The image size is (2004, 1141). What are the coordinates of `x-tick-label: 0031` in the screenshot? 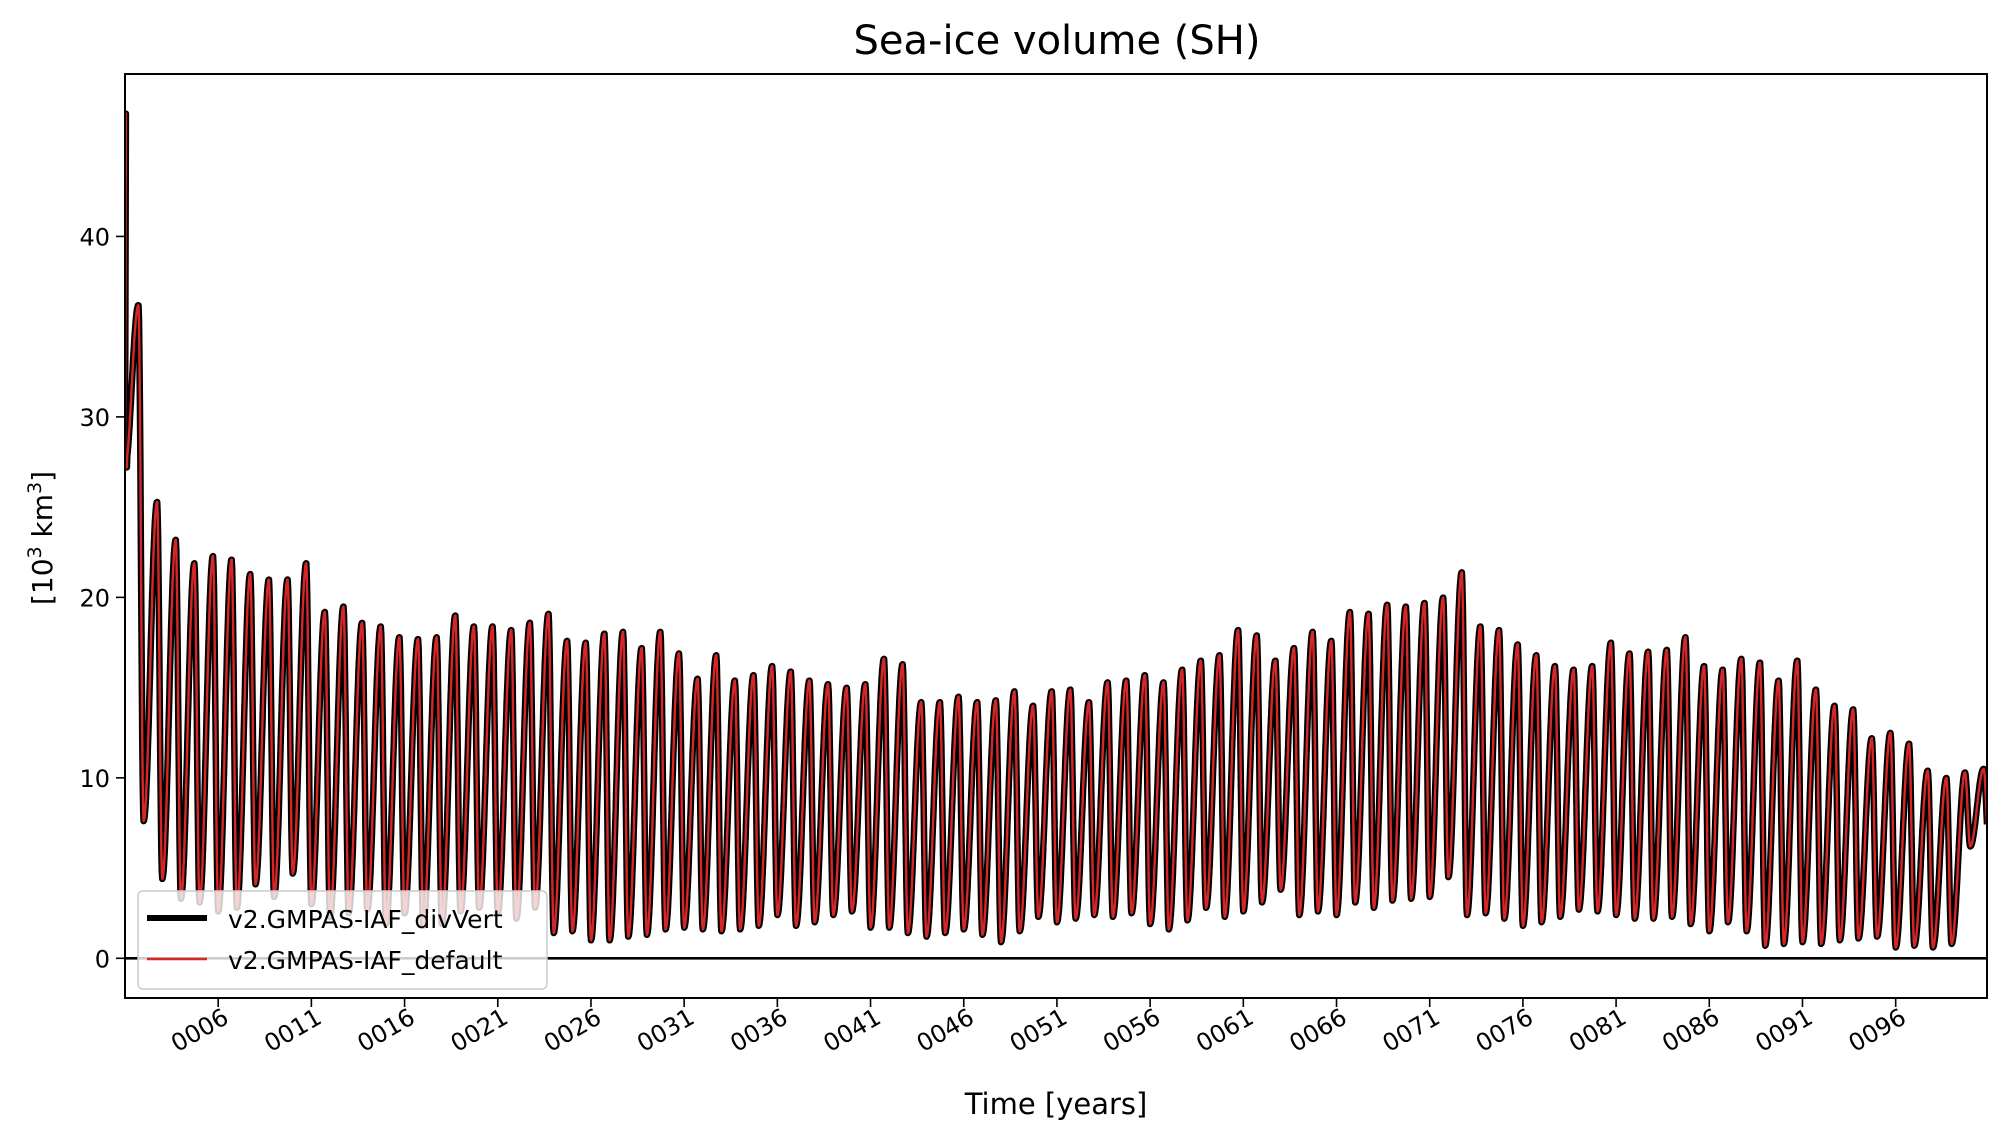 It's located at (665, 1030).